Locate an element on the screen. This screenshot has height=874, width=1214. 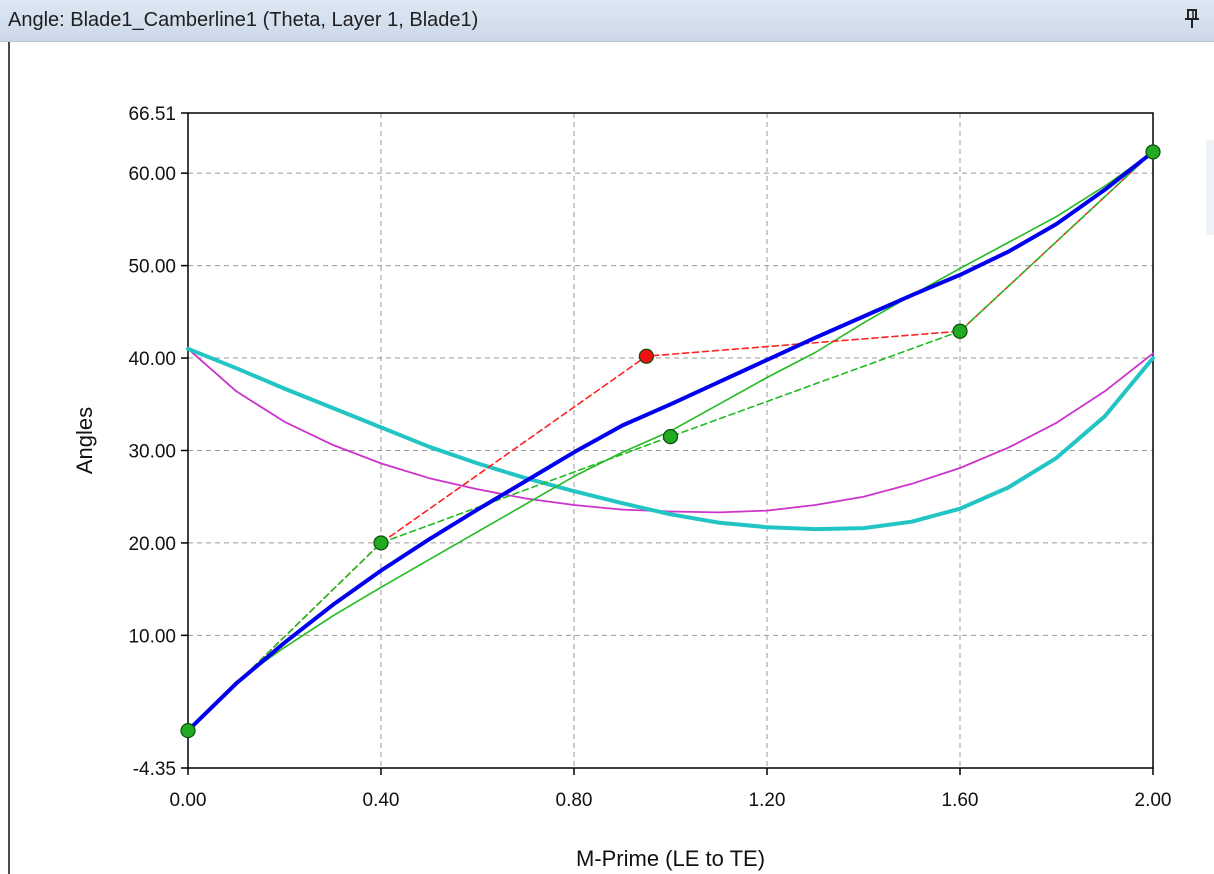
y-tick-label: 50.00 is located at coordinates (152, 267).